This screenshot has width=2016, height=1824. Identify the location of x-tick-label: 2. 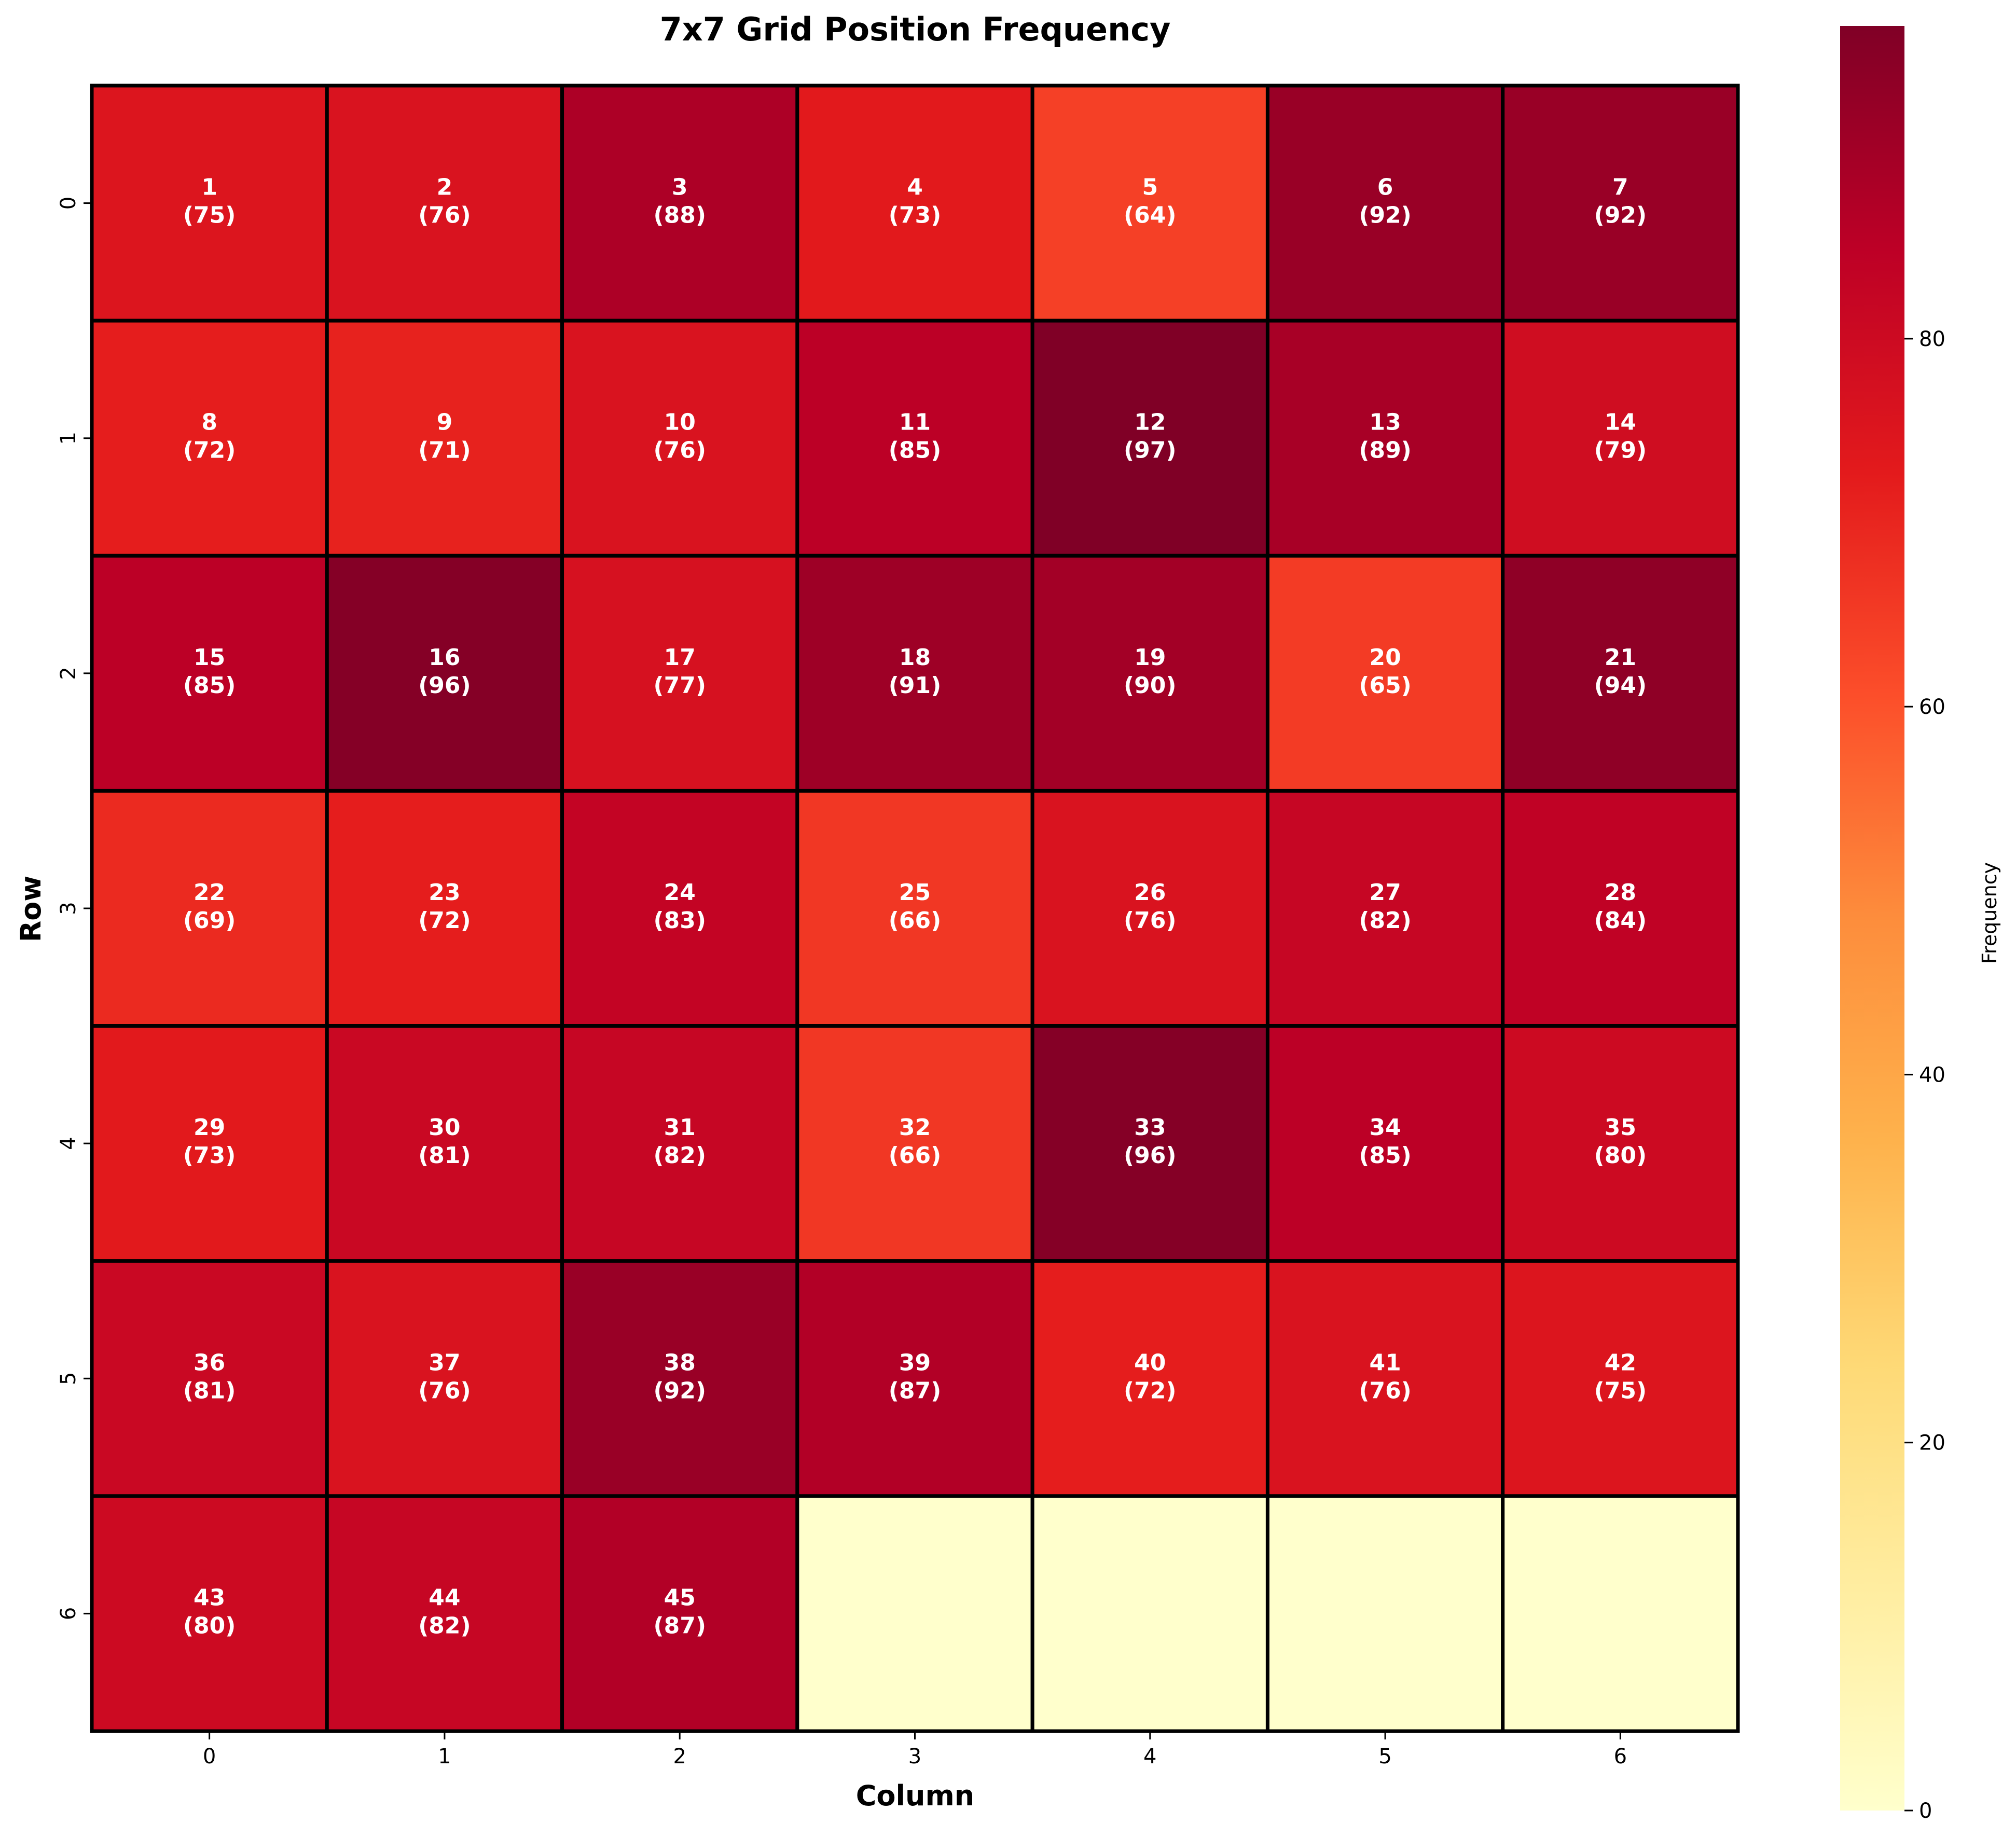
(679, 1756).